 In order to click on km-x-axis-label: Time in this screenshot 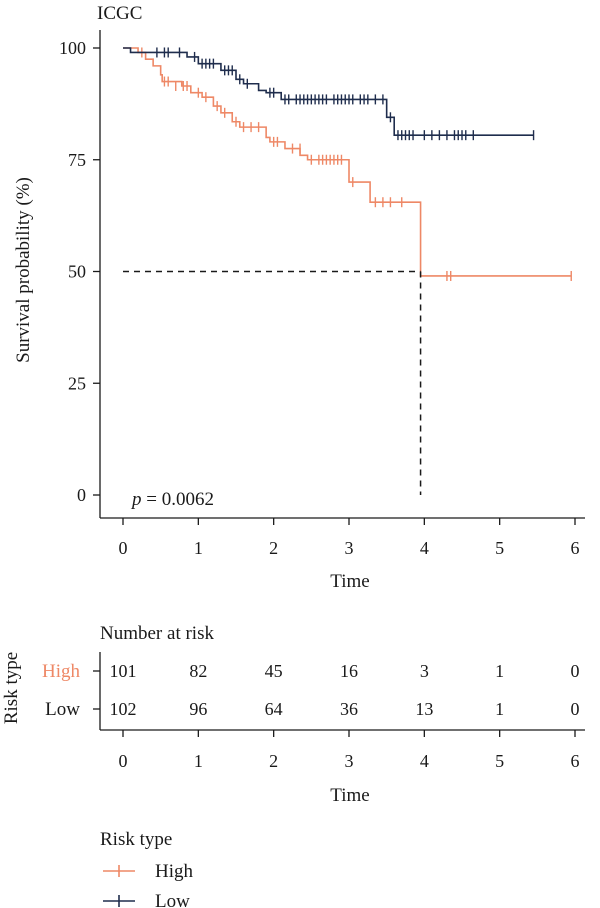, I will do `click(349, 581)`.